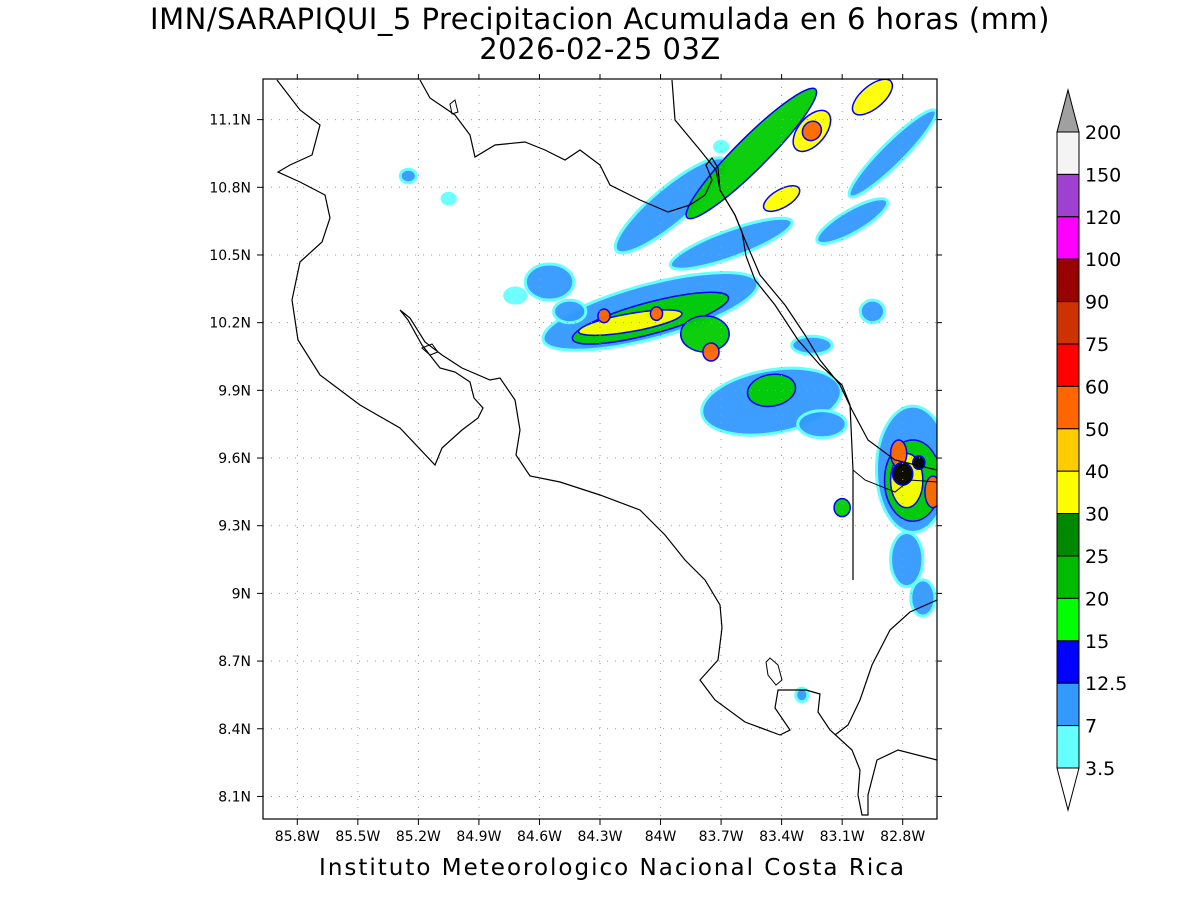  I want to click on legend-value-label: 60, so click(1097, 387).